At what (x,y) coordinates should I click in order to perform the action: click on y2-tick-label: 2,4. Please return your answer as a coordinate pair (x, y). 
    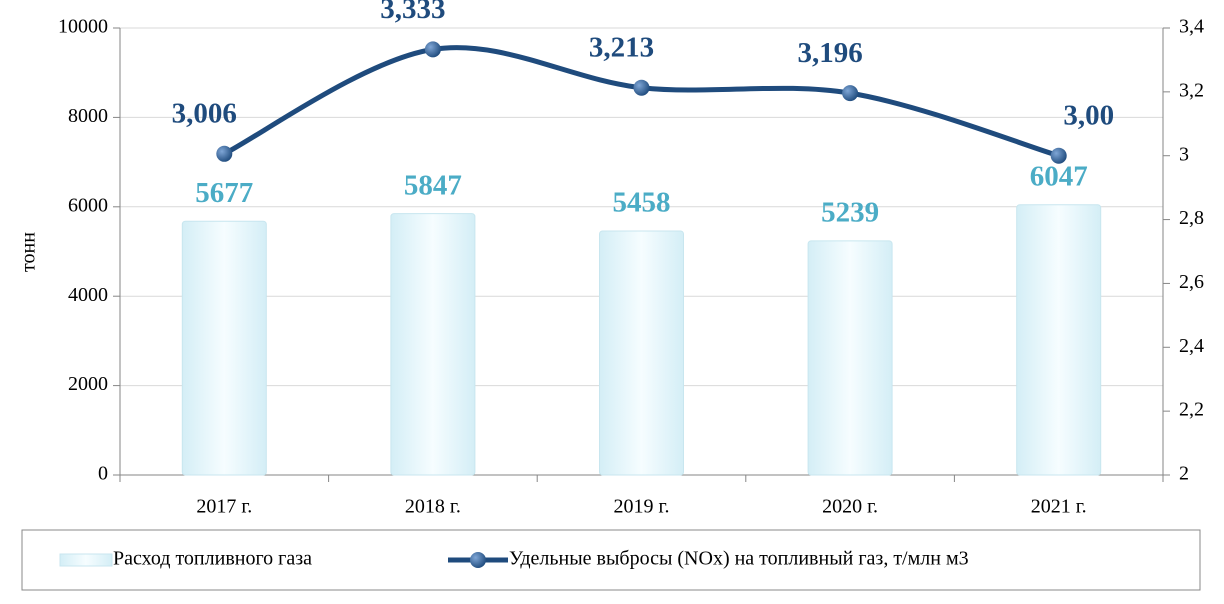
    Looking at the image, I should click on (1191, 346).